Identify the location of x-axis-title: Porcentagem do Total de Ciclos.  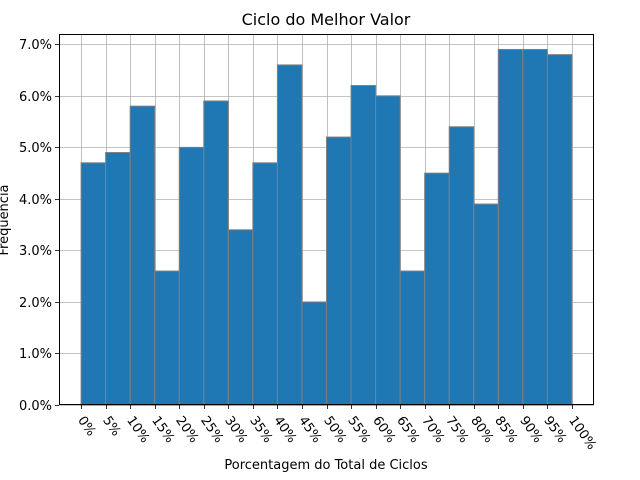
(325, 465).